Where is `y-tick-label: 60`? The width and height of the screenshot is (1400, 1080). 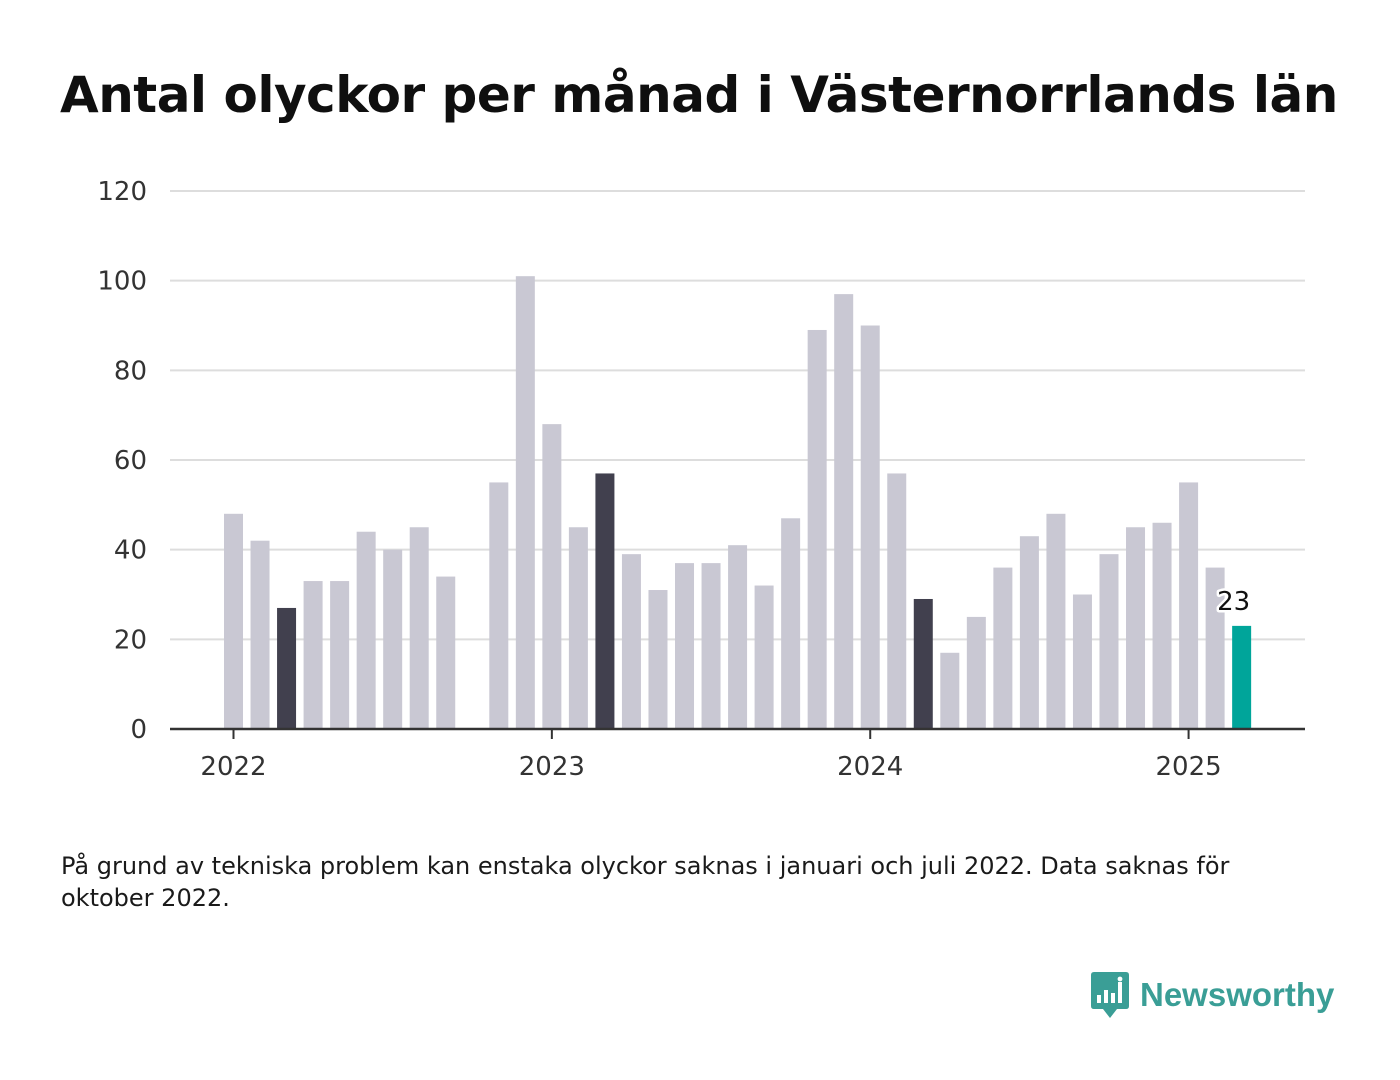
y-tick-label: 60 is located at coordinates (130, 461).